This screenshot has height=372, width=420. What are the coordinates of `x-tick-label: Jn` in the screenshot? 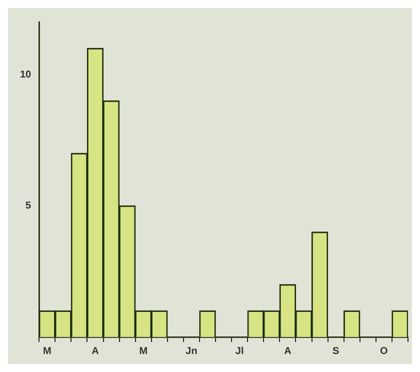 It's located at (192, 351).